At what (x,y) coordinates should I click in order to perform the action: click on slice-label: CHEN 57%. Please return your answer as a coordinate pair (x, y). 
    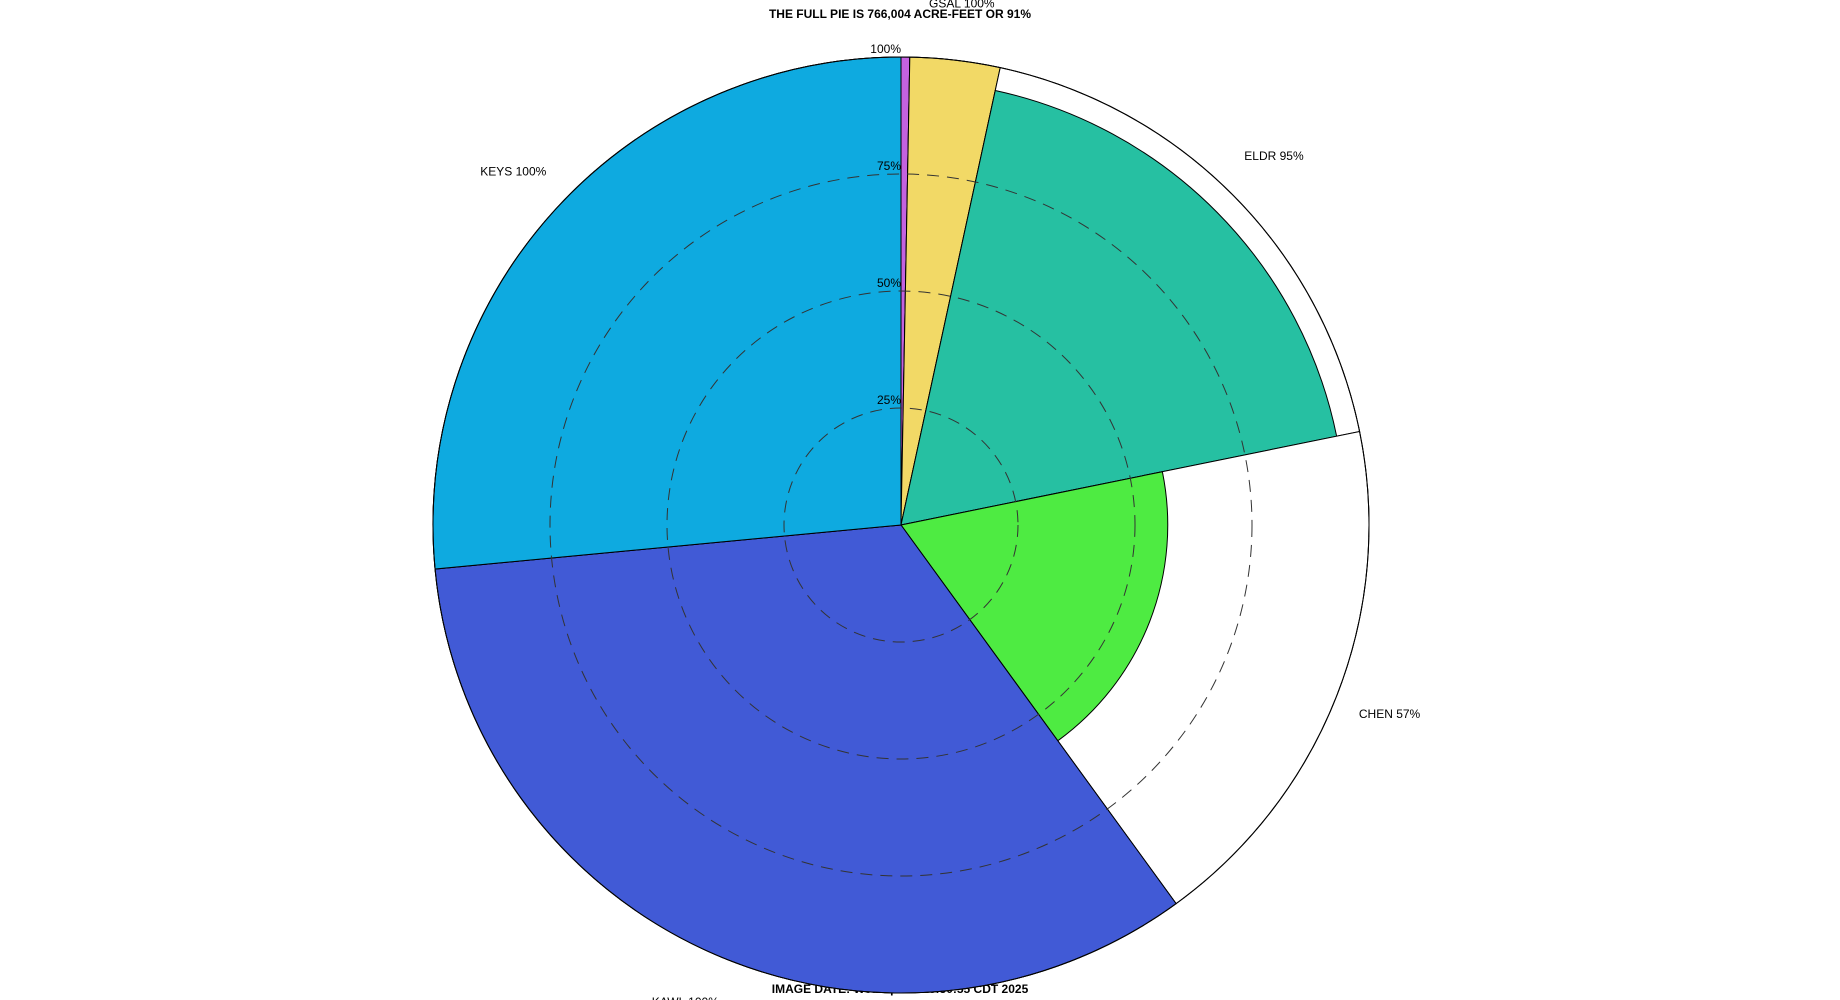
    Looking at the image, I should click on (1390, 714).